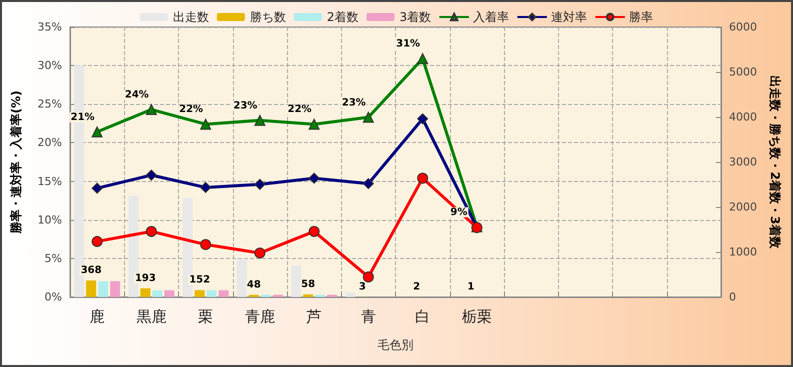  What do you see at coordinates (470, 286) in the screenshot?
I see `data-label: 1` at bounding box center [470, 286].